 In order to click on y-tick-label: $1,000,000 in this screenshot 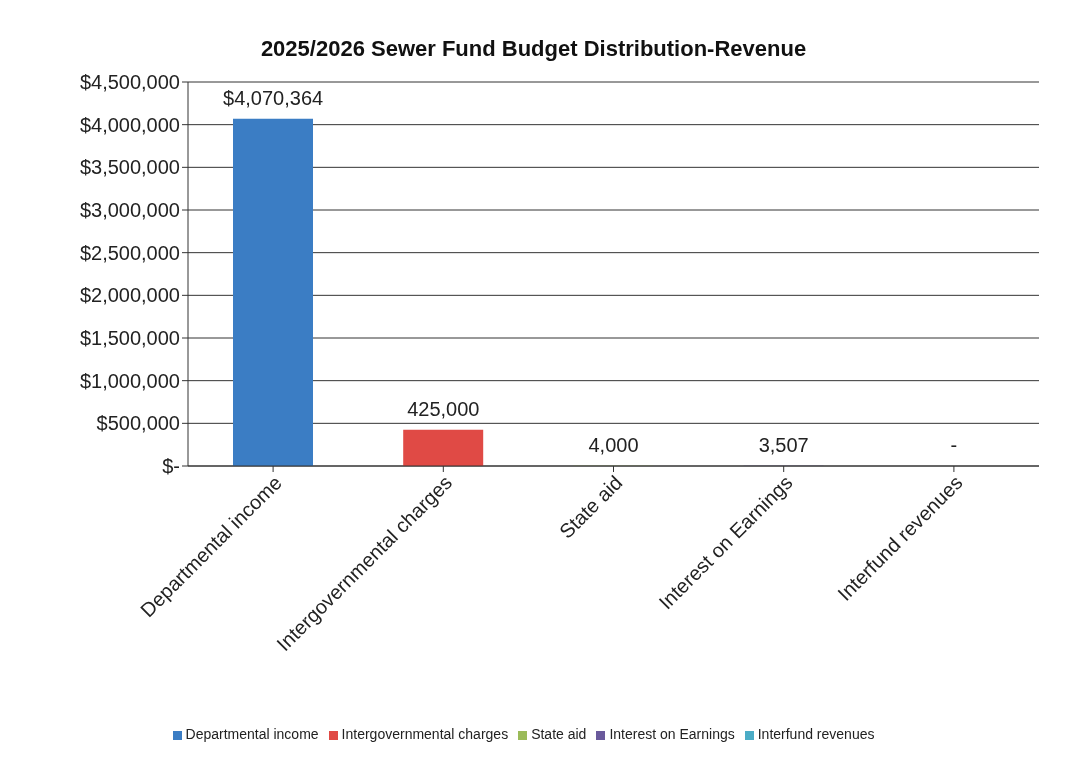, I will do `click(129, 380)`.